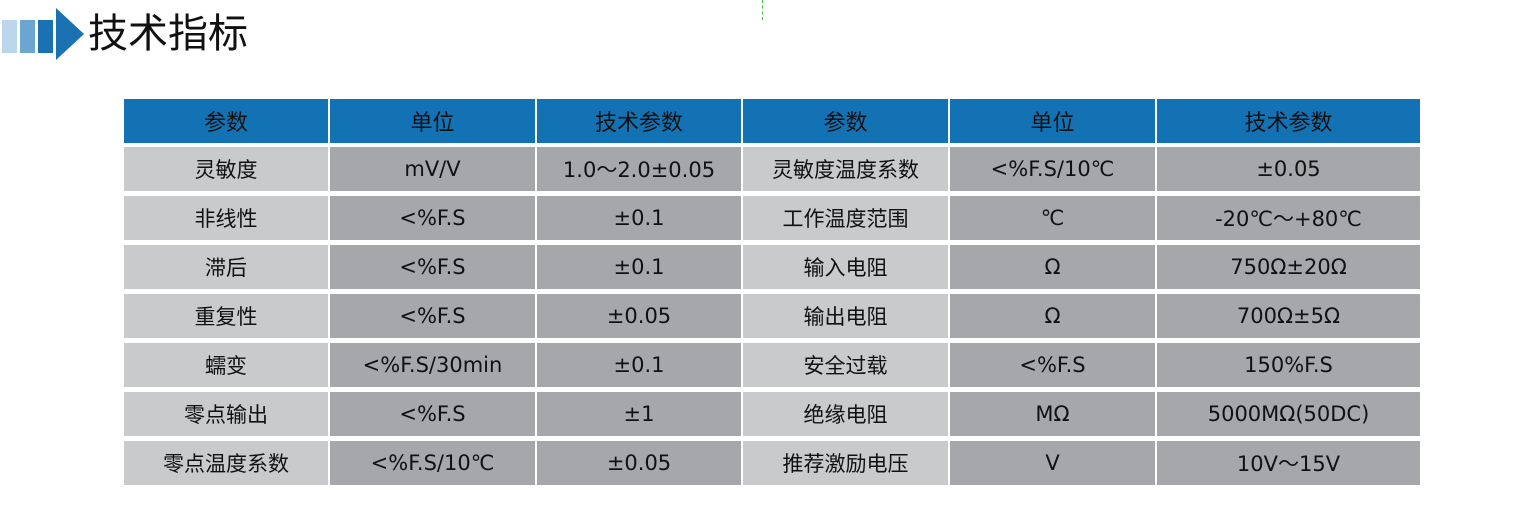  I want to click on table-row: 蠕变 <%F.S/30min ±0.1 安全过载 <%F.S 150%F.S, so click(772, 365).